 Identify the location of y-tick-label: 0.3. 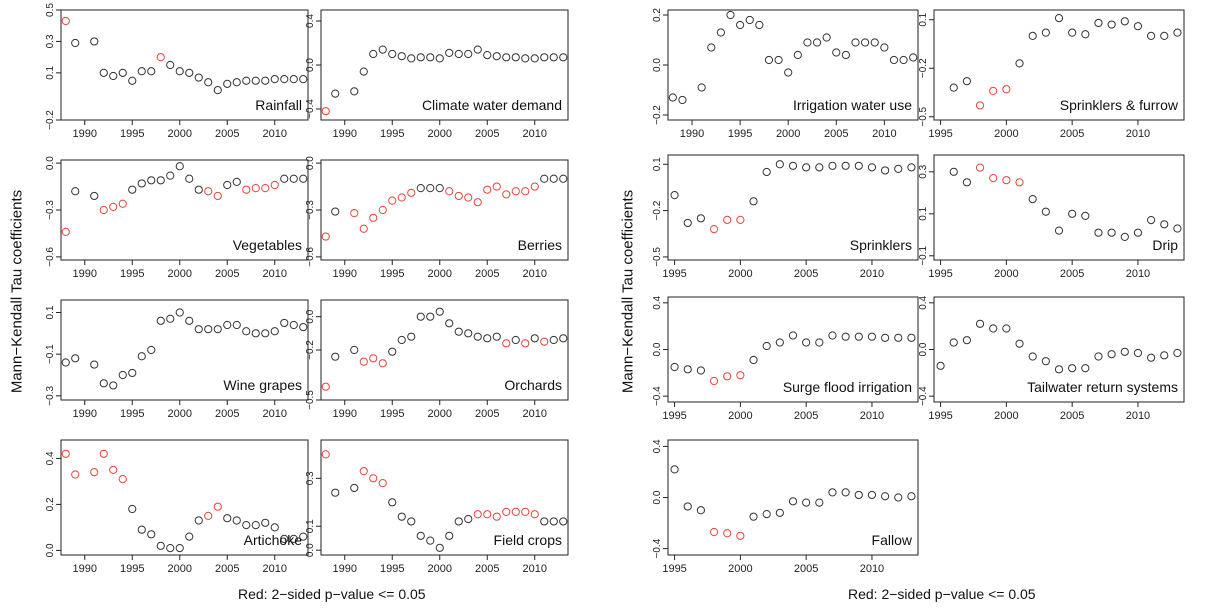
(50, 41).